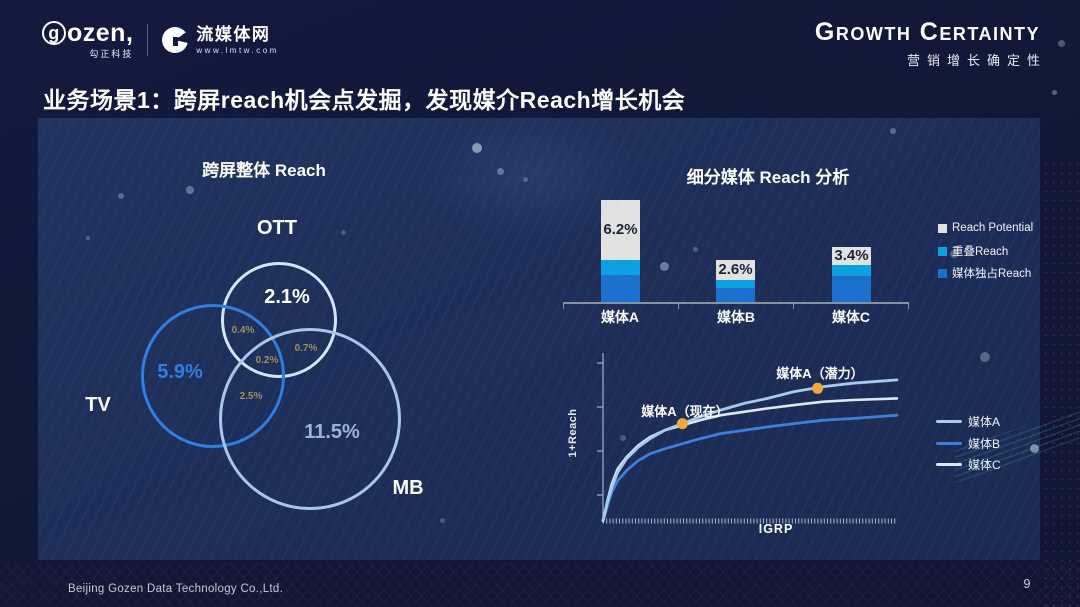 The height and width of the screenshot is (607, 1080). Describe the element at coordinates (620, 317) in the screenshot. I see `bar-category-a: 媒体A` at that location.